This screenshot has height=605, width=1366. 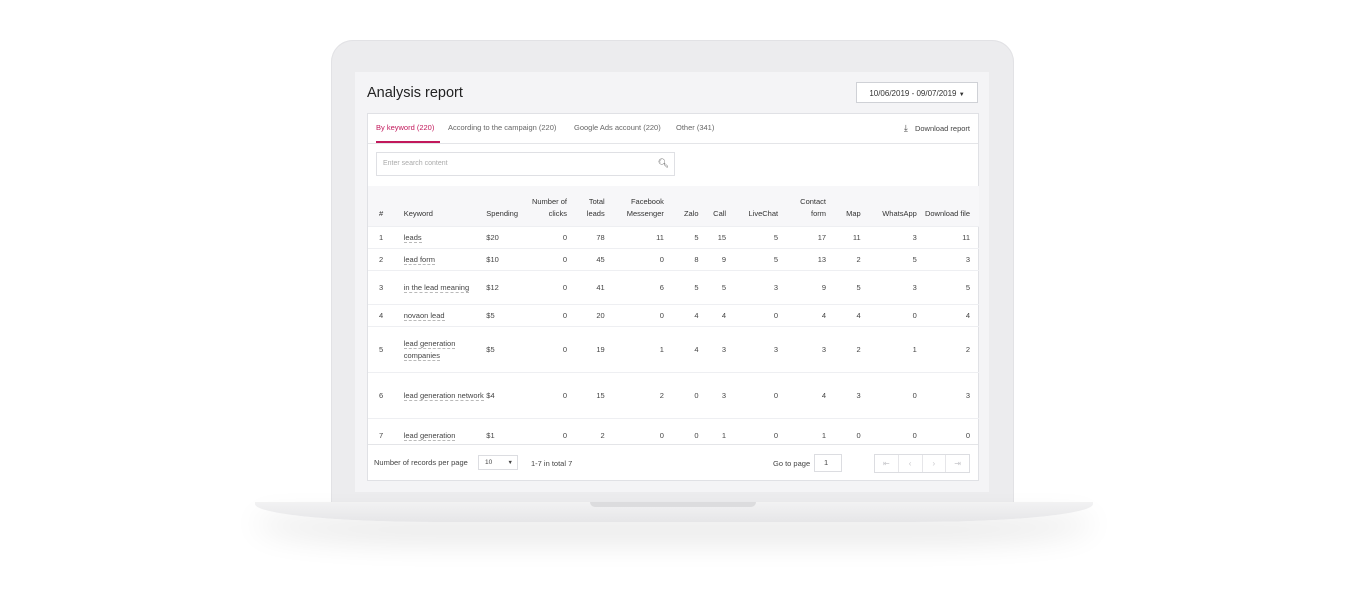 I want to click on map-cell: 2, so click(x=849, y=349).